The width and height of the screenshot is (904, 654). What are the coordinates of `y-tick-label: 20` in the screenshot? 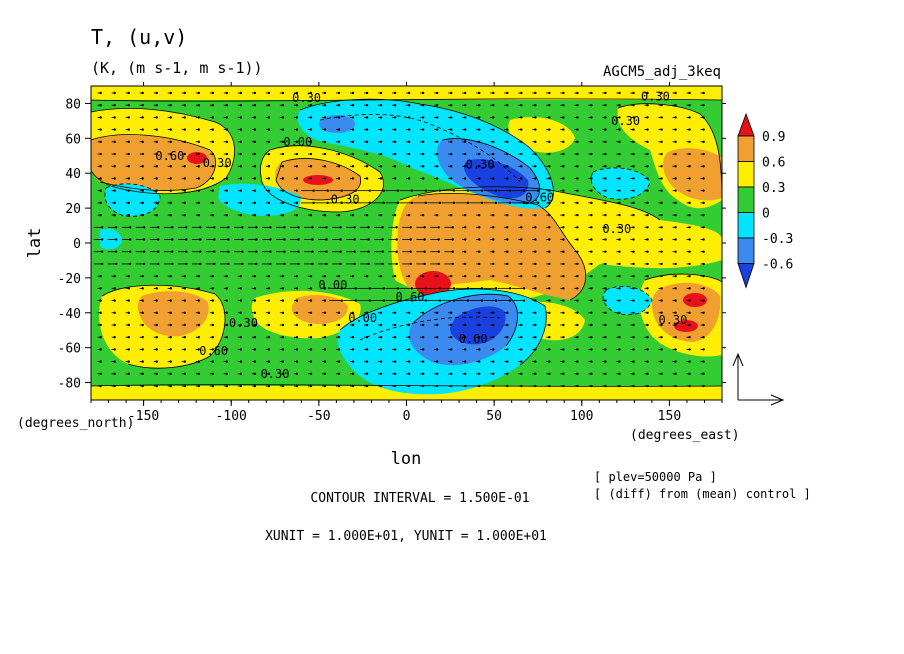 It's located at (73, 209).